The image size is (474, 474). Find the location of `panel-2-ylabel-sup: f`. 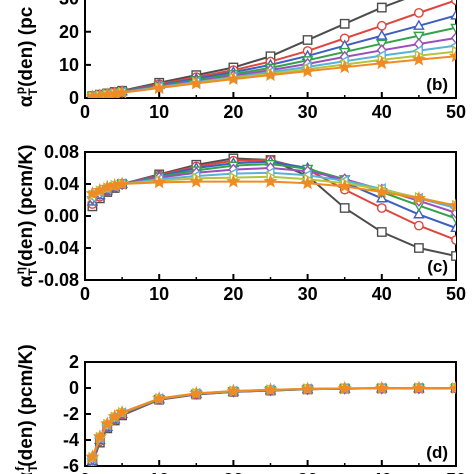

panel-2-ylabel-sup: f is located at coordinates (20, 468).